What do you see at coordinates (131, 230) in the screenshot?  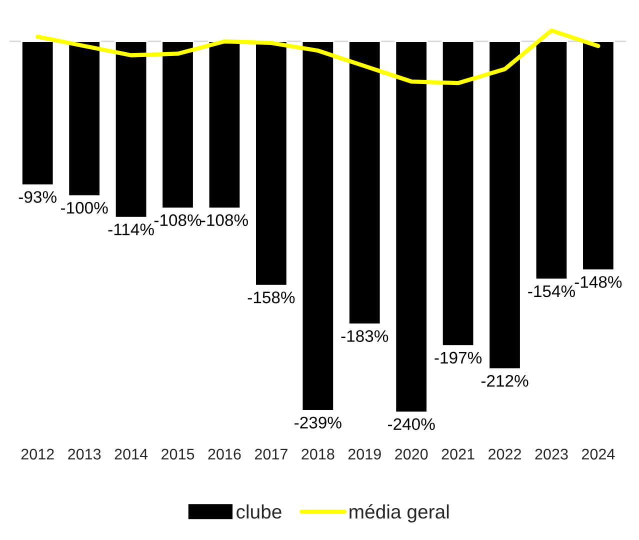 I see `data-label: -114%` at bounding box center [131, 230].